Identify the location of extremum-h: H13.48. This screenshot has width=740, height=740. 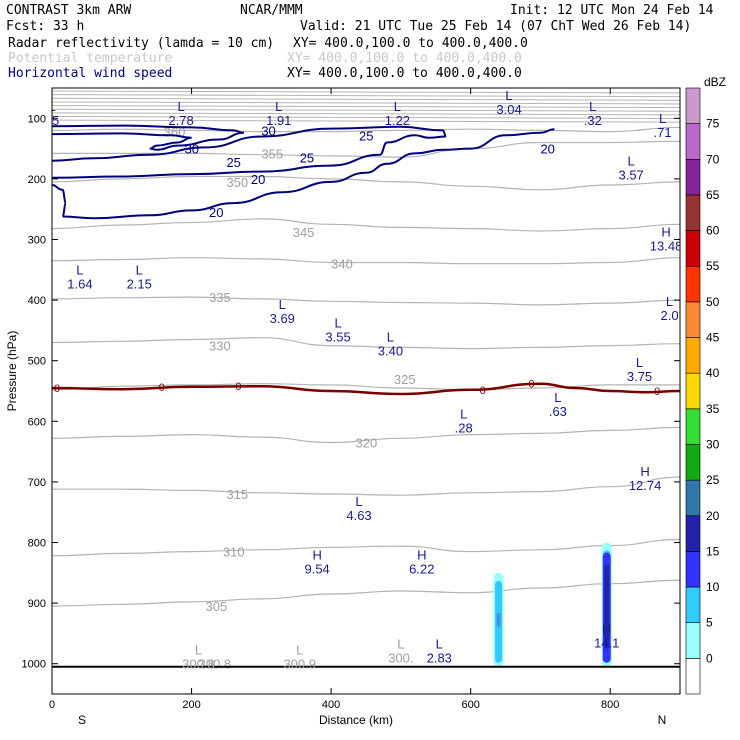
(665, 238).